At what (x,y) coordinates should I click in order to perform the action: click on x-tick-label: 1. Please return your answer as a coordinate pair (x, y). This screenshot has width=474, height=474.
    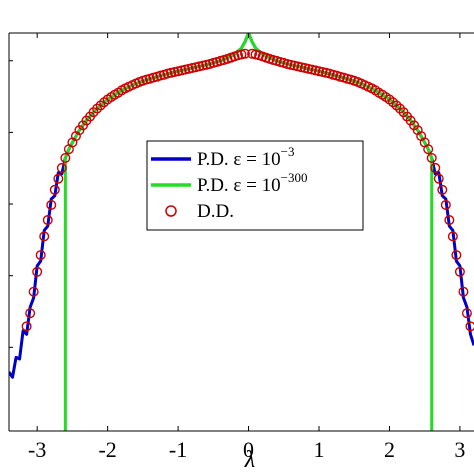
    Looking at the image, I should click on (319, 449).